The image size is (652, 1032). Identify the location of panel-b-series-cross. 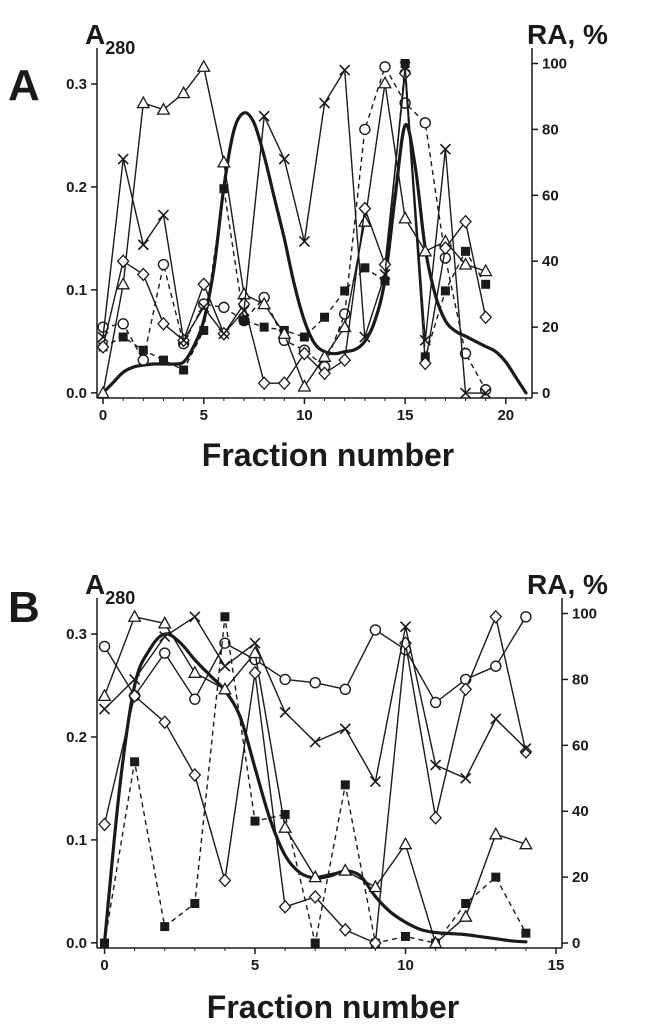
(315, 699).